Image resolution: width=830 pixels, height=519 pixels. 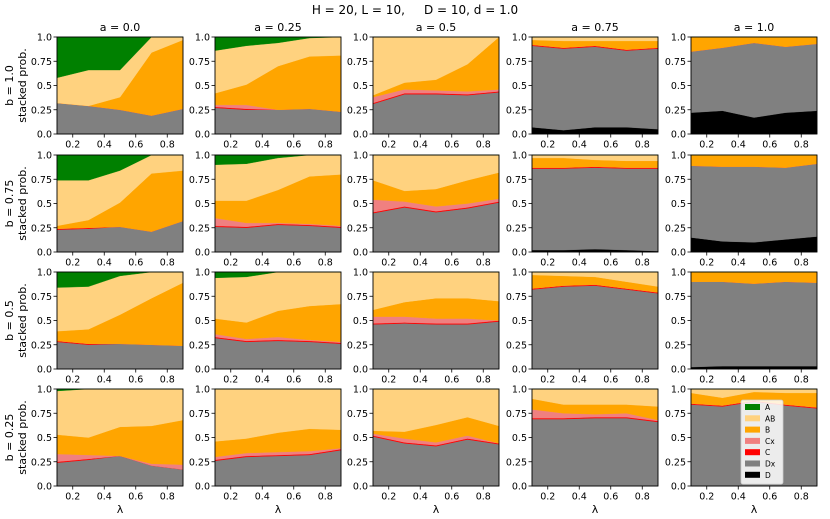 What do you see at coordinates (752, 418) in the screenshot?
I see `legend-swatch-AB` at bounding box center [752, 418].